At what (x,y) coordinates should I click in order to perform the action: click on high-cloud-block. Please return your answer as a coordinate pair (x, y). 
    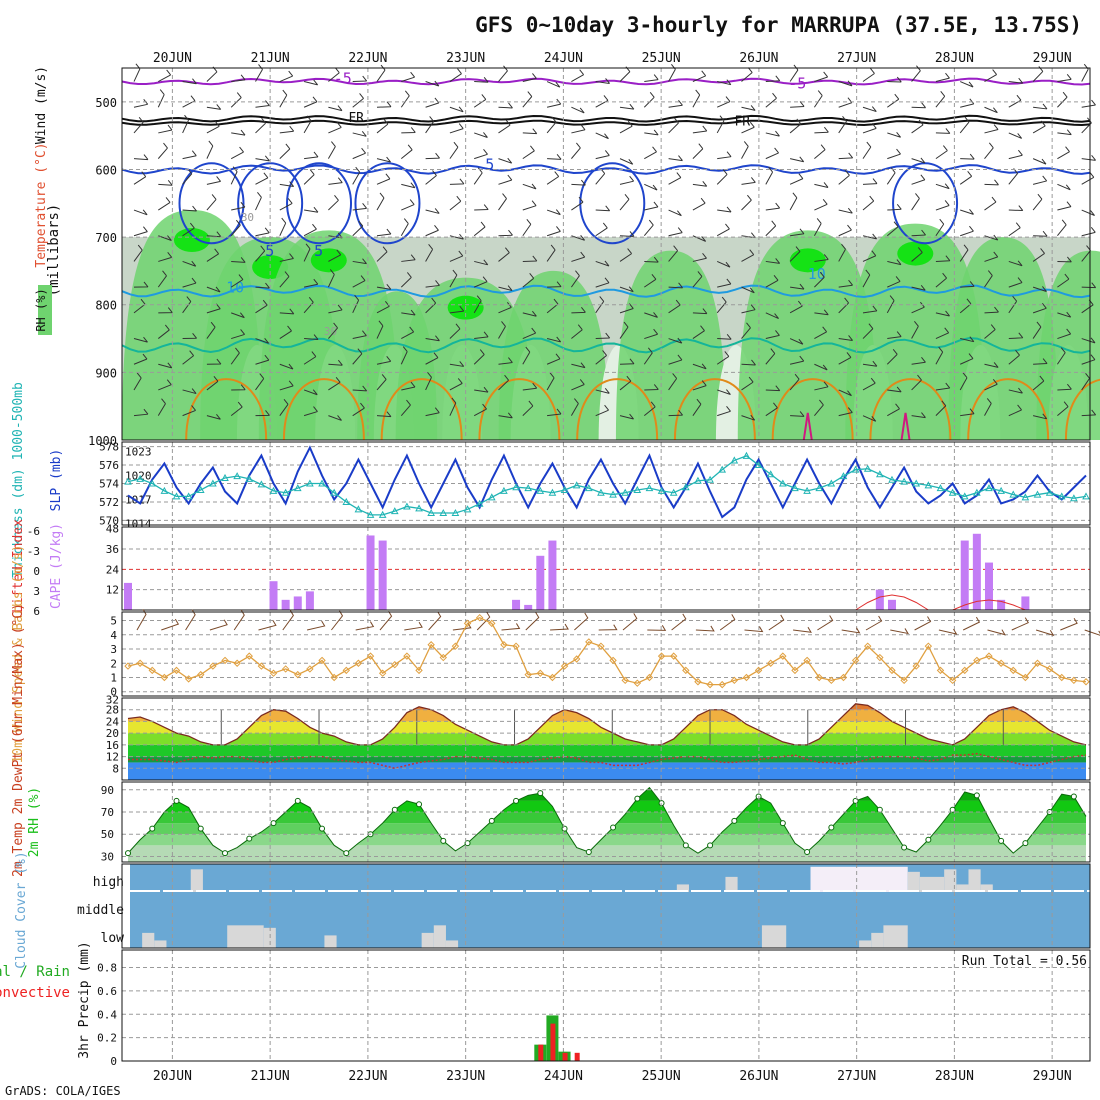
    Looking at the image, I should click on (682, 888).